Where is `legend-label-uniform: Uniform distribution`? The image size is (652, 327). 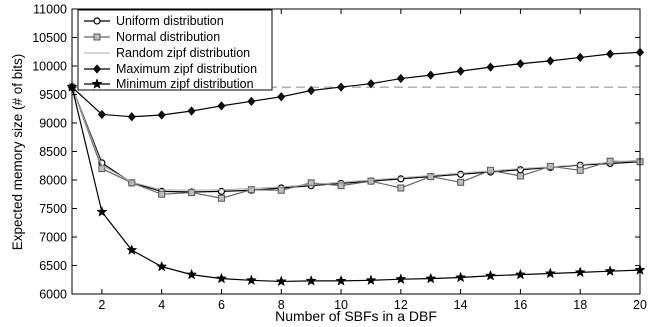 legend-label-uniform: Uniform distribution is located at coordinates (170, 21).